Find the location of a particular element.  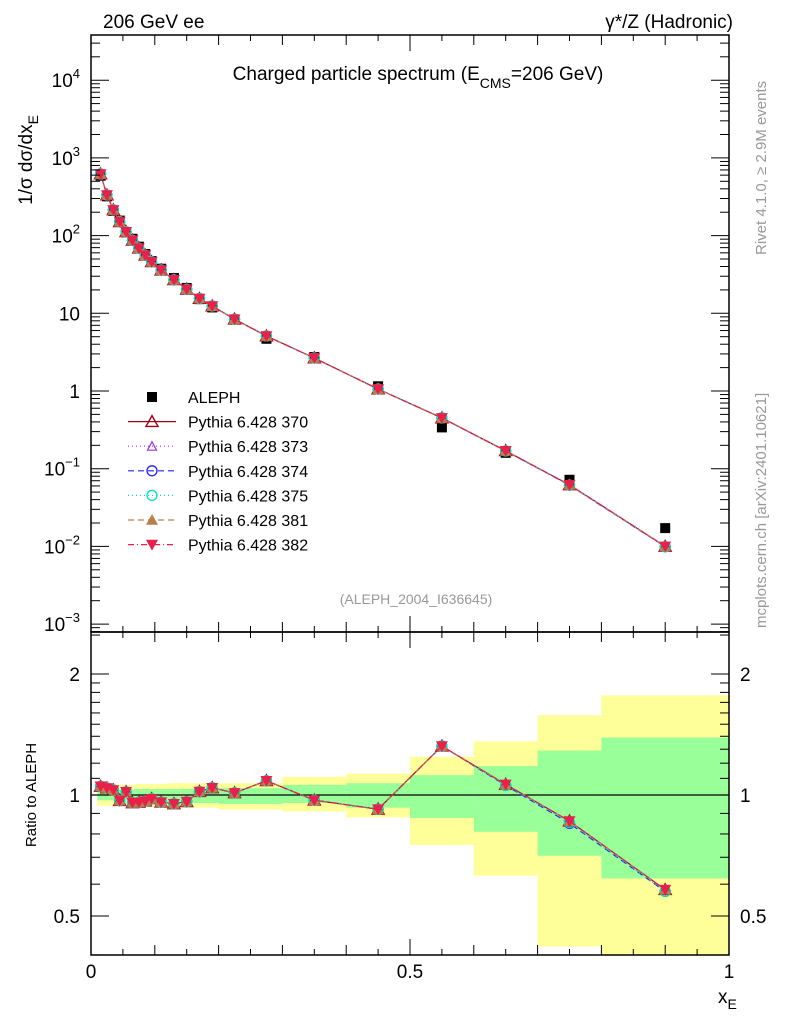

plot-title-main: Charged particle spectrum (E is located at coordinates (356, 74).